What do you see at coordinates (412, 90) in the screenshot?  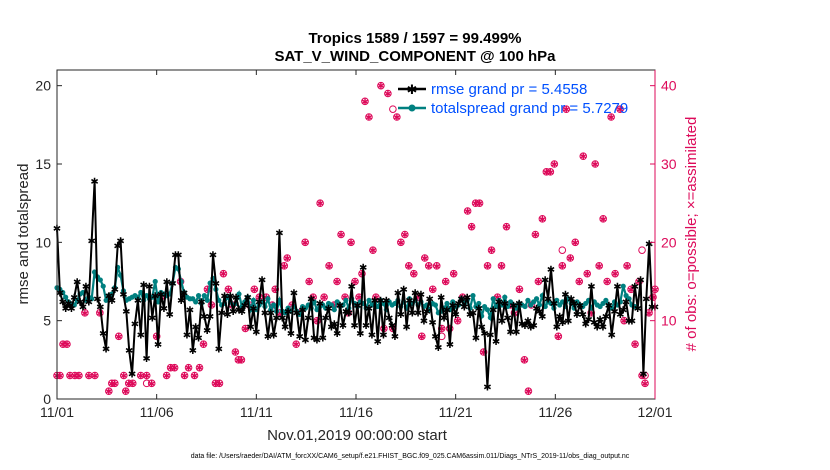 I see `legend-rmse-marker: ✱` at bounding box center [412, 90].